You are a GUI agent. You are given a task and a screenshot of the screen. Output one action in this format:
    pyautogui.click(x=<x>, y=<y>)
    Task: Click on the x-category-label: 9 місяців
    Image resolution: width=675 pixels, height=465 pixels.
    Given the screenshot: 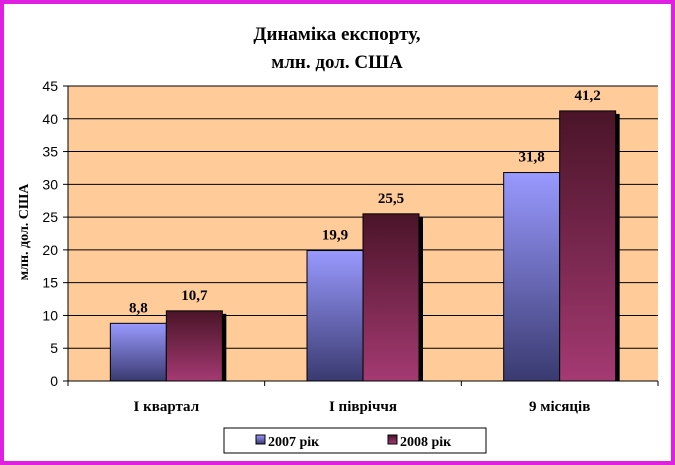 What is the action you would take?
    pyautogui.click(x=559, y=407)
    